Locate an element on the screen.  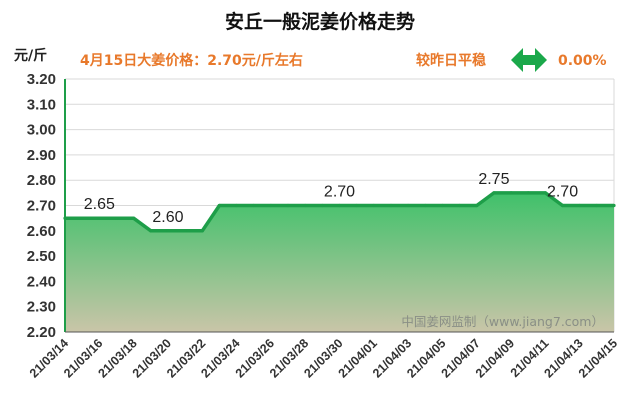
chart-title: 安丘一般泥姜价格走势 is located at coordinates (320, 21).